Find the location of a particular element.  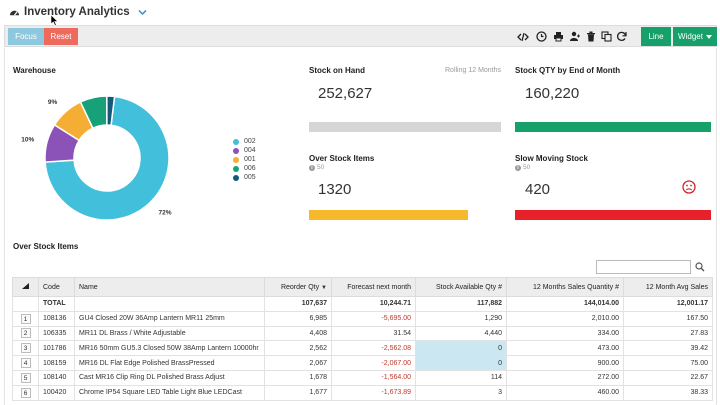

line-button: Line is located at coordinates (656, 36).